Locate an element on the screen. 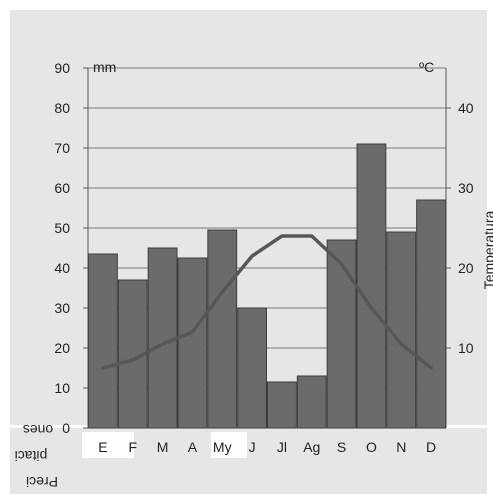 This screenshot has height=494, width=493. left-tick-label: 10 is located at coordinates (62, 388).